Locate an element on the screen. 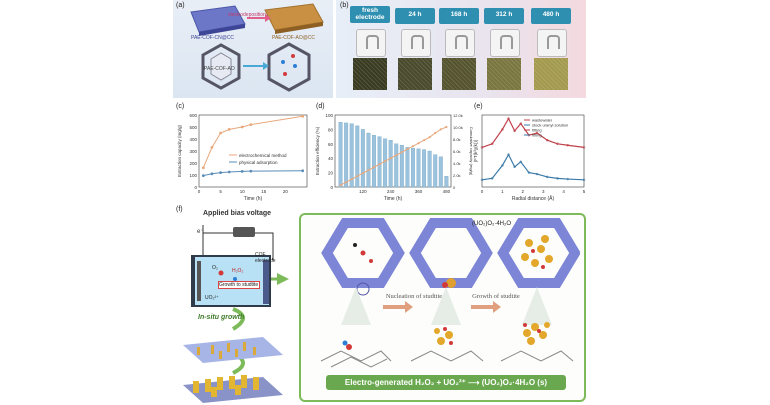  chart-c-series-line is located at coordinates (253, 173).